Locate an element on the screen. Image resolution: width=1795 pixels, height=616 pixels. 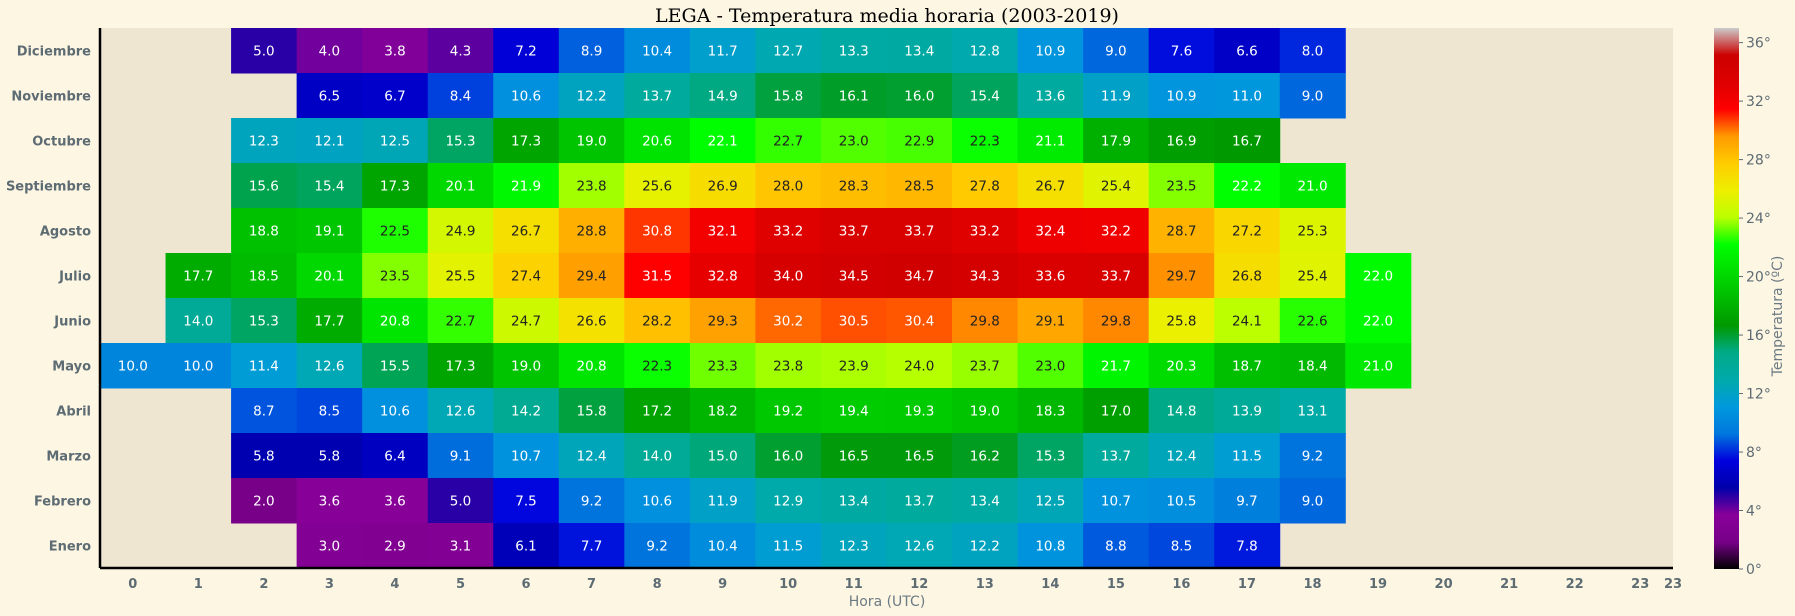
colorbar-tick-label: 20° is located at coordinates (1758, 278).